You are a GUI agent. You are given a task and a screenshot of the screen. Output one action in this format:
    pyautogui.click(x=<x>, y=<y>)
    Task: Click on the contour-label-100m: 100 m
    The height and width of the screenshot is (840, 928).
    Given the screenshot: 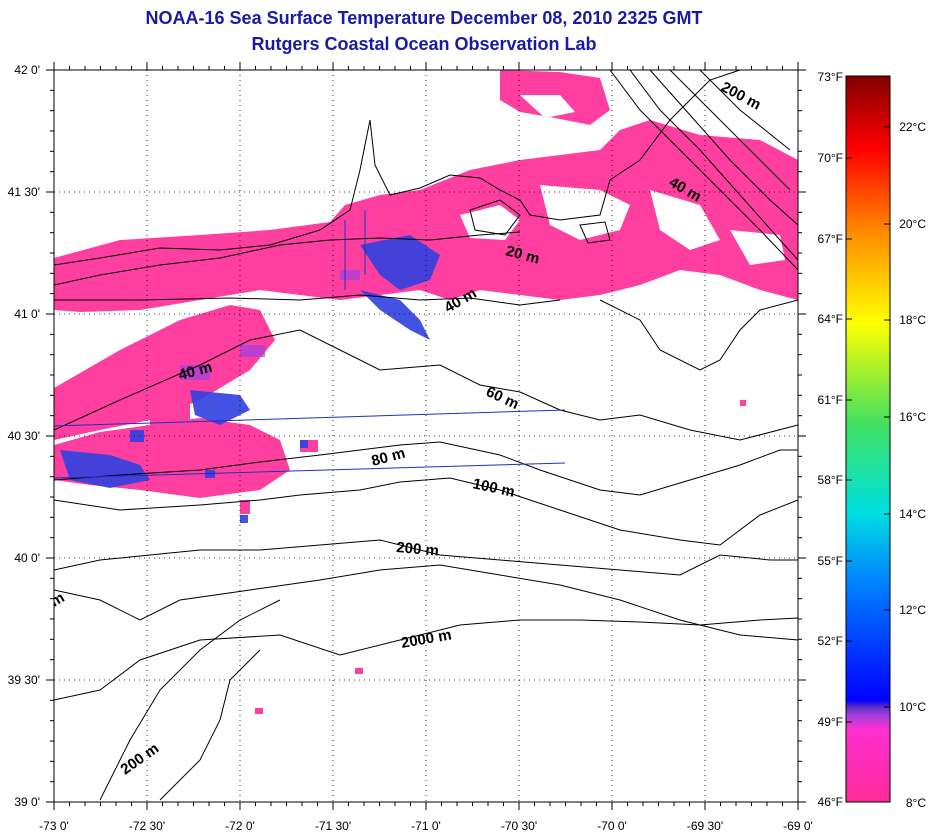 What is the action you would take?
    pyautogui.click(x=493, y=487)
    